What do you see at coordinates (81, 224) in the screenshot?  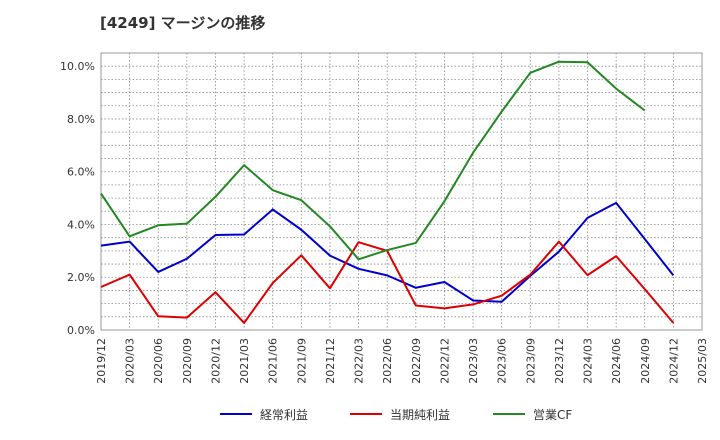 I see `y-tick-label: 4.0%` at bounding box center [81, 224].